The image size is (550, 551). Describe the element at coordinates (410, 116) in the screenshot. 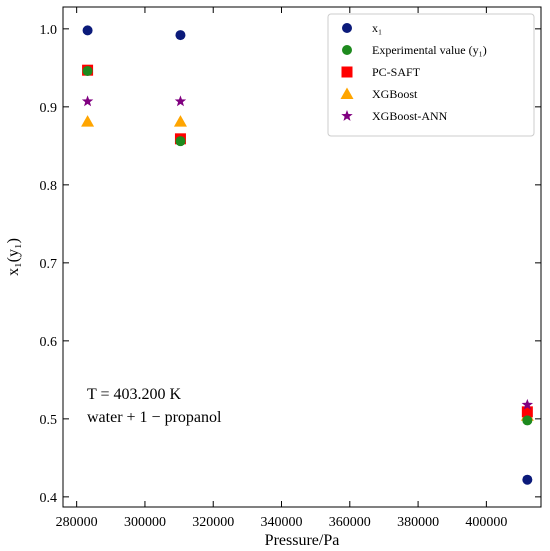

I see `legend-label: XGBoost-ANN` at that location.